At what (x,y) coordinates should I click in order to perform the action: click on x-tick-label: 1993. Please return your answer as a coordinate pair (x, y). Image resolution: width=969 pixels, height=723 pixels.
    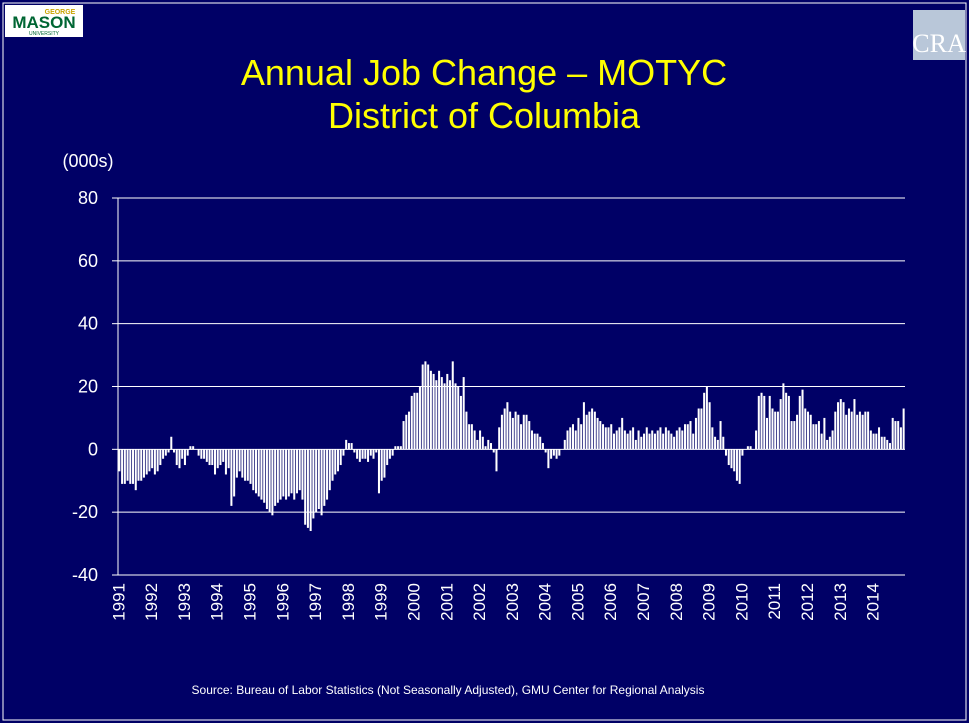
    Looking at the image, I should click on (184, 602).